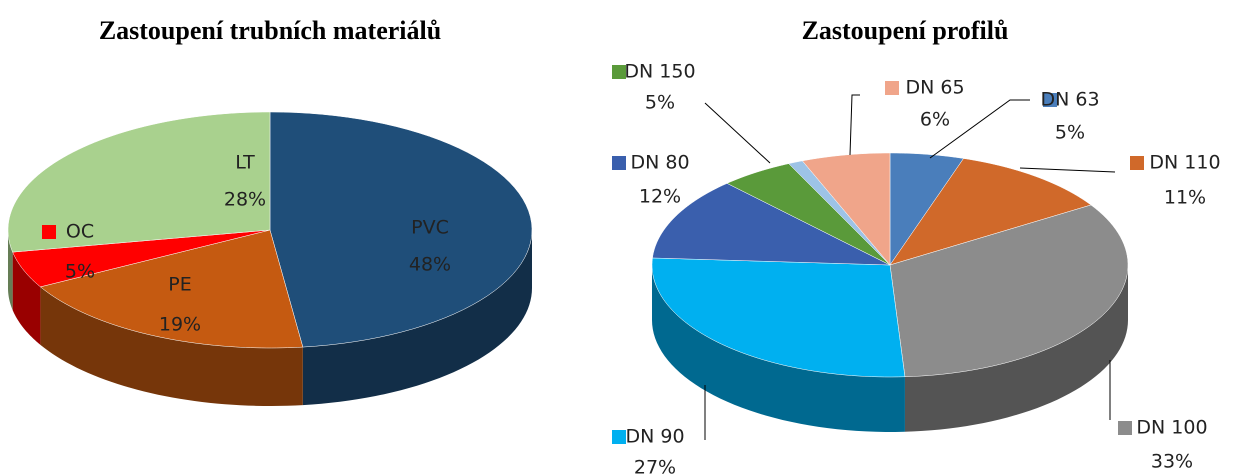 Image resolution: width=1233 pixels, height=475 pixels. I want to click on slice-label: DN 63, so click(1069, 100).